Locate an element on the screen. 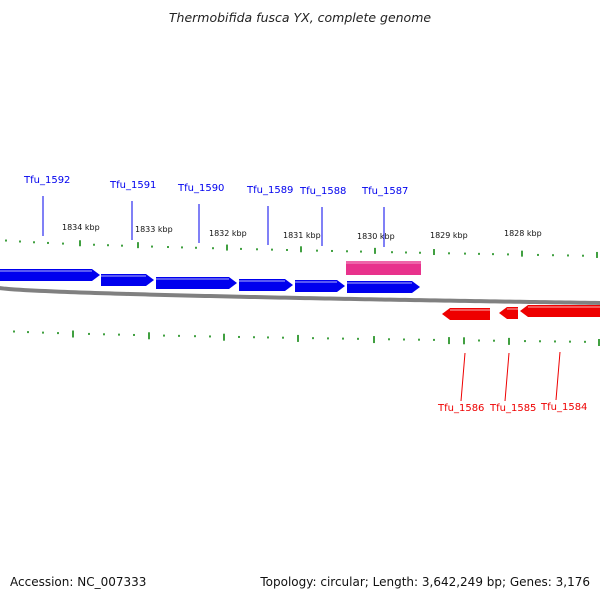 This screenshot has height=600, width=600. gene-label-tfu-1586: Tfu_1586 is located at coordinates (460, 408).